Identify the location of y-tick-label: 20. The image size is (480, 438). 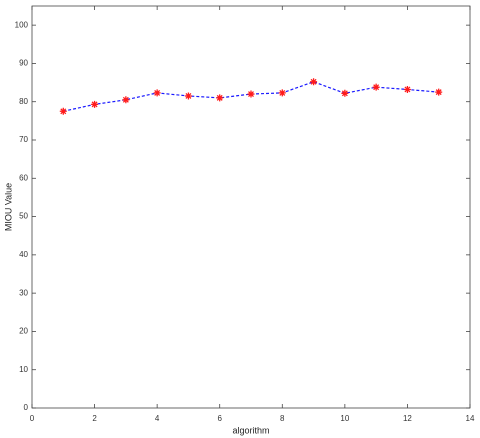
(23, 331).